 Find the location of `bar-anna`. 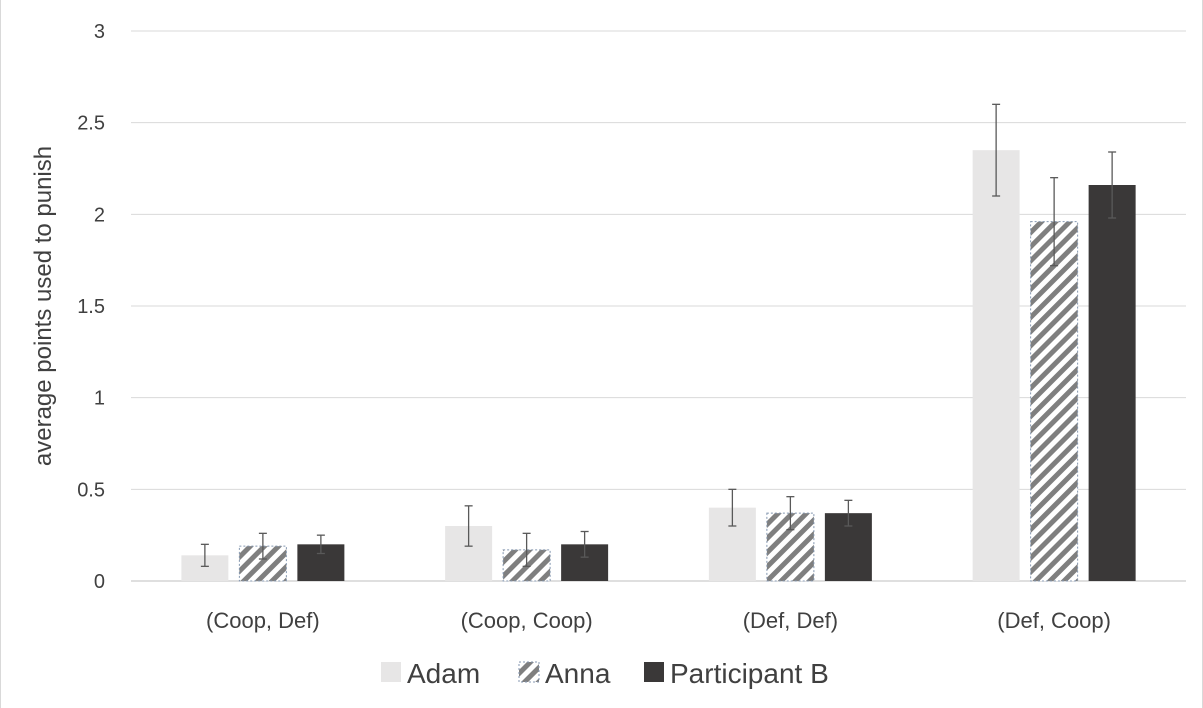

bar-anna is located at coordinates (1054, 401).